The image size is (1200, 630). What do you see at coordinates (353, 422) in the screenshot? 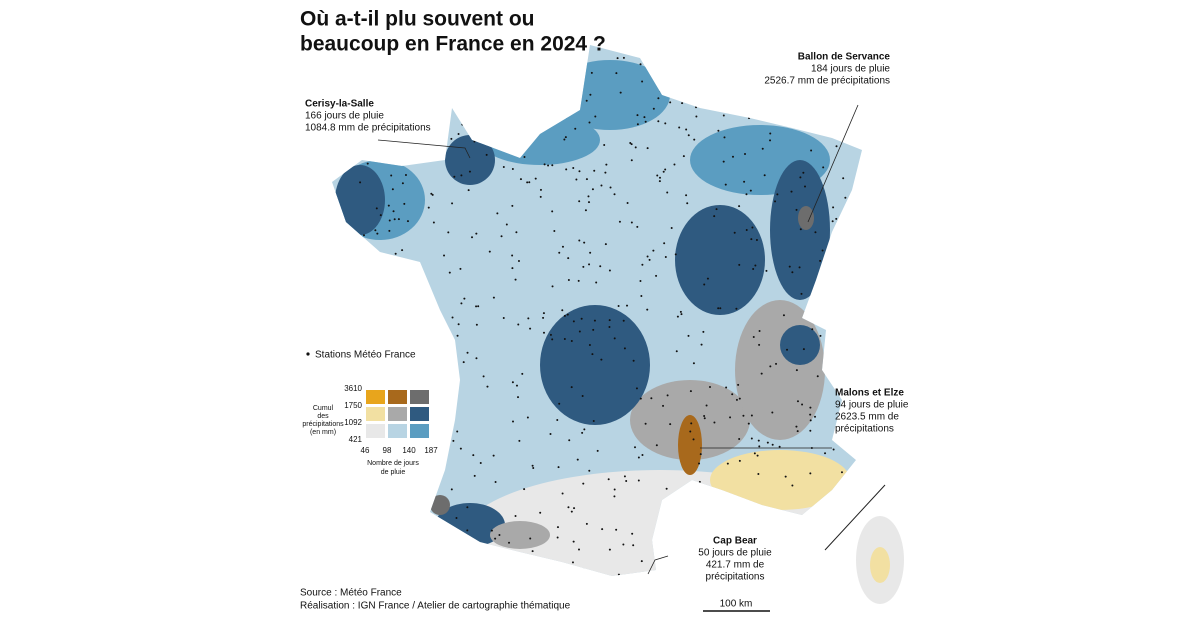
I see `precip-break: 1092` at bounding box center [353, 422].